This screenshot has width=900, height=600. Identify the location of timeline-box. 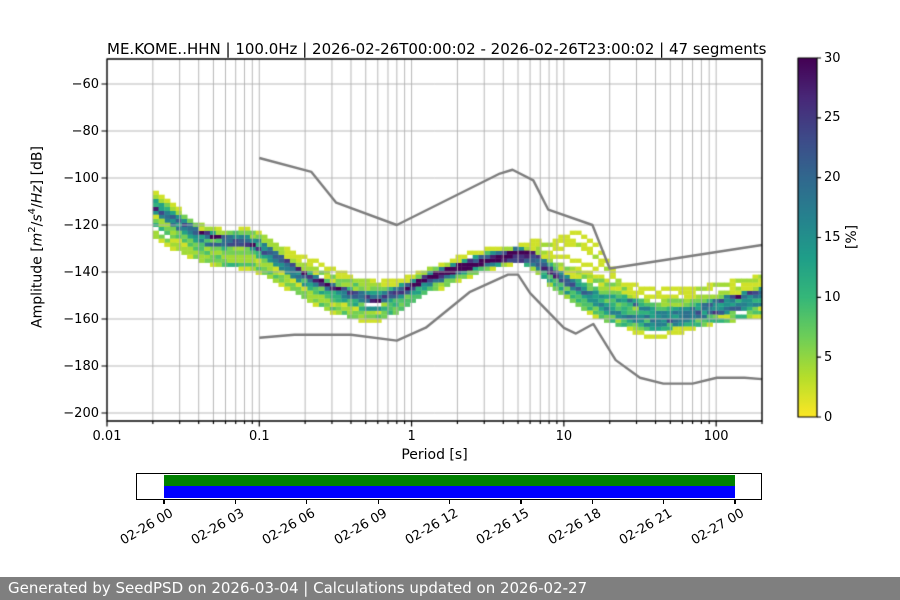
(449, 486).